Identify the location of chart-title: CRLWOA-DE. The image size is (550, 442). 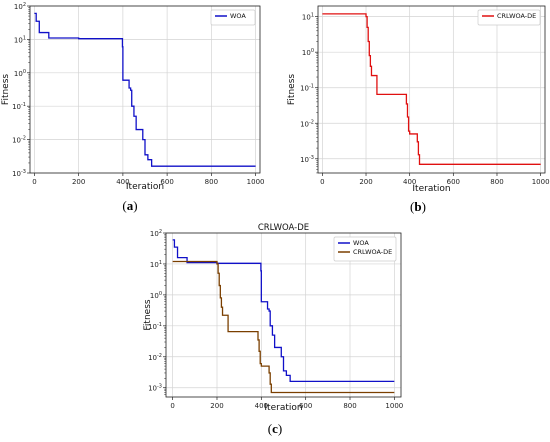
(283, 228).